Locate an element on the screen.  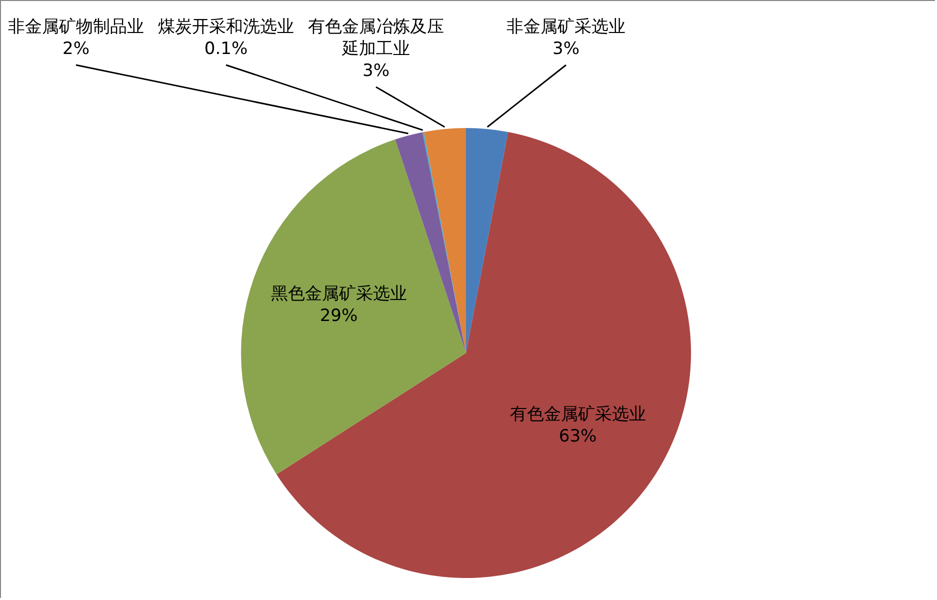
data-label: 0.1% is located at coordinates (226, 49).